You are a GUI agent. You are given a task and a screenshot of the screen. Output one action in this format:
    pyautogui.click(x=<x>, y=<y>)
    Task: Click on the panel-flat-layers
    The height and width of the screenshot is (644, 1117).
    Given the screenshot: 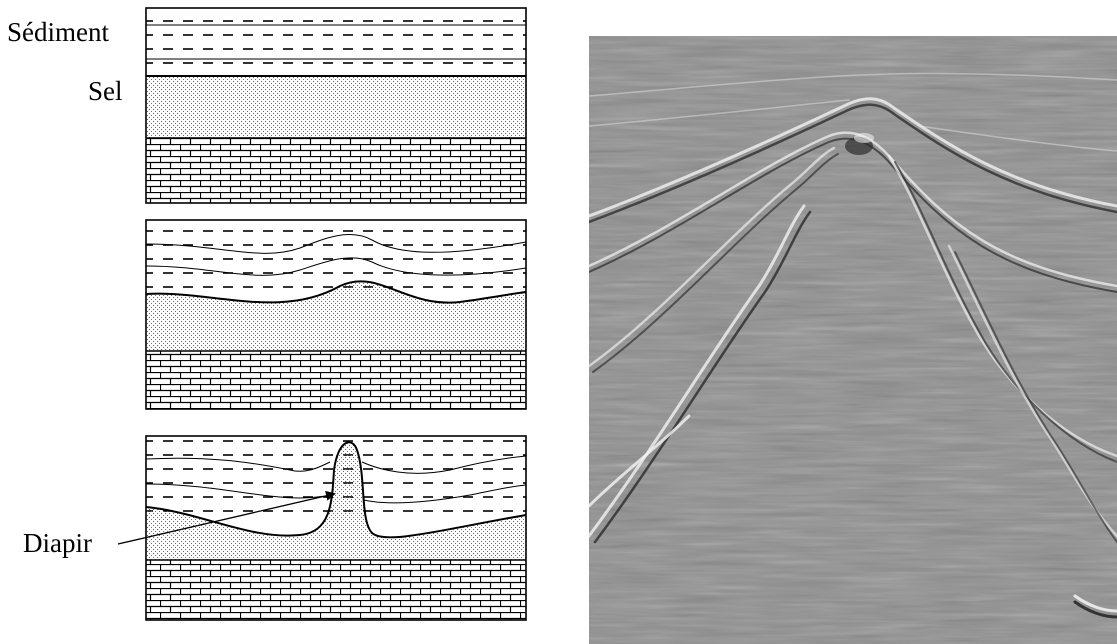 What is the action you would take?
    pyautogui.click(x=336, y=105)
    